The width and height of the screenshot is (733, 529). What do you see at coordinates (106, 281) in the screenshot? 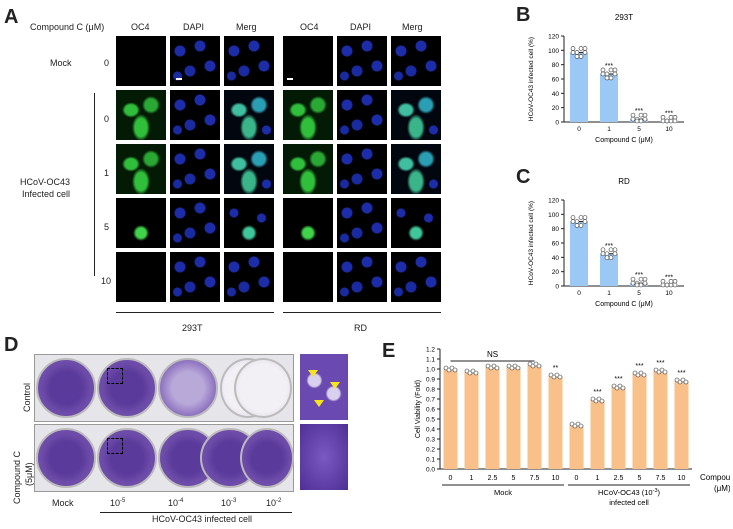
I see `dose-label-10: 10` at bounding box center [106, 281].